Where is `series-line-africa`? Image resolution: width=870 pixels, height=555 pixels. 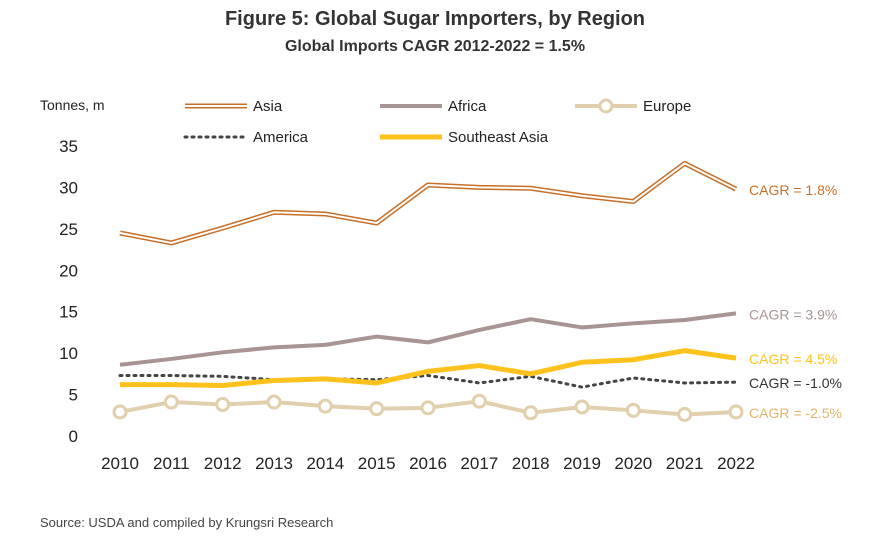 series-line-africa is located at coordinates (428, 339).